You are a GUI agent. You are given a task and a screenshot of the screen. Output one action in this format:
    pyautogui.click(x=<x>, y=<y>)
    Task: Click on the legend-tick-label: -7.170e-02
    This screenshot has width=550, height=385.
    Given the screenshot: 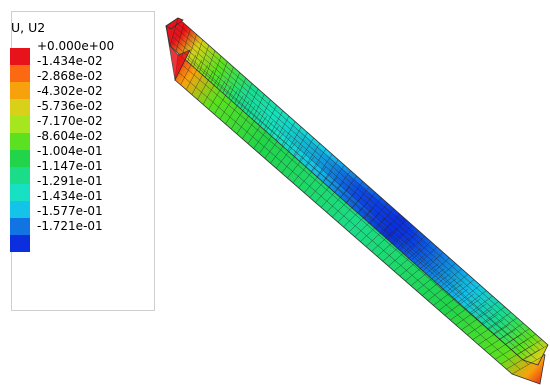 What is the action you would take?
    pyautogui.click(x=70, y=121)
    